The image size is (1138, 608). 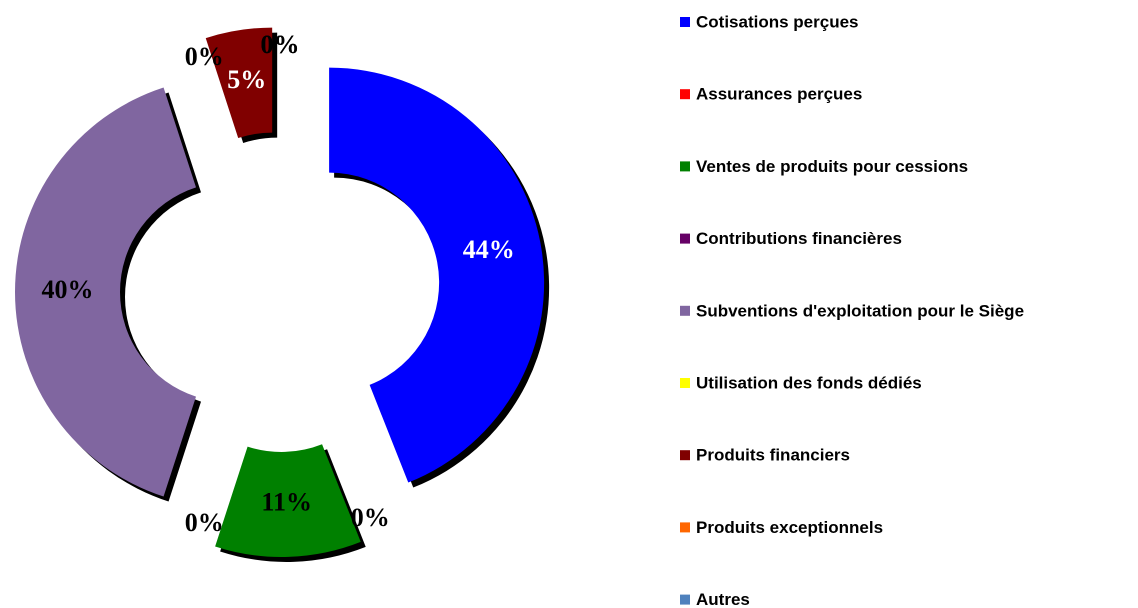 What do you see at coordinates (860, 310) in the screenshot?
I see `legend-label: Subventions d'exploitation pour le Siège` at bounding box center [860, 310].